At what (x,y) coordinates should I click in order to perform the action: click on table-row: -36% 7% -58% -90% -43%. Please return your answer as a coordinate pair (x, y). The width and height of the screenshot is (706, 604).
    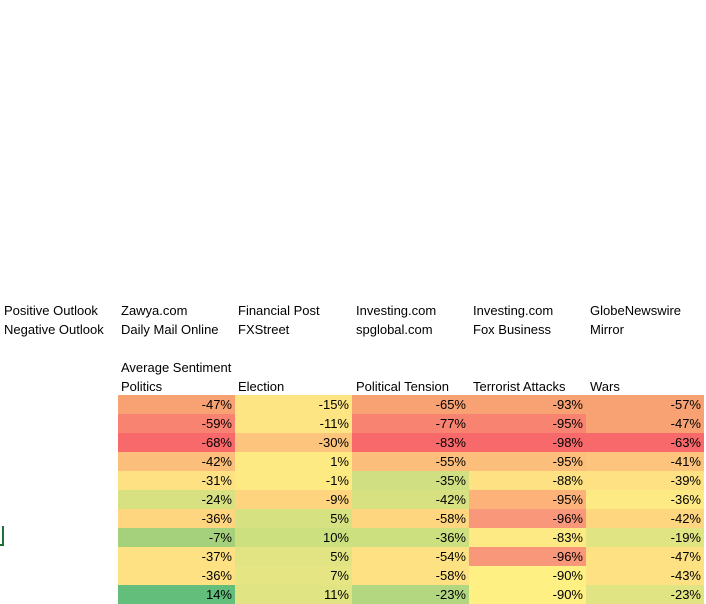
    Looking at the image, I should click on (412, 575).